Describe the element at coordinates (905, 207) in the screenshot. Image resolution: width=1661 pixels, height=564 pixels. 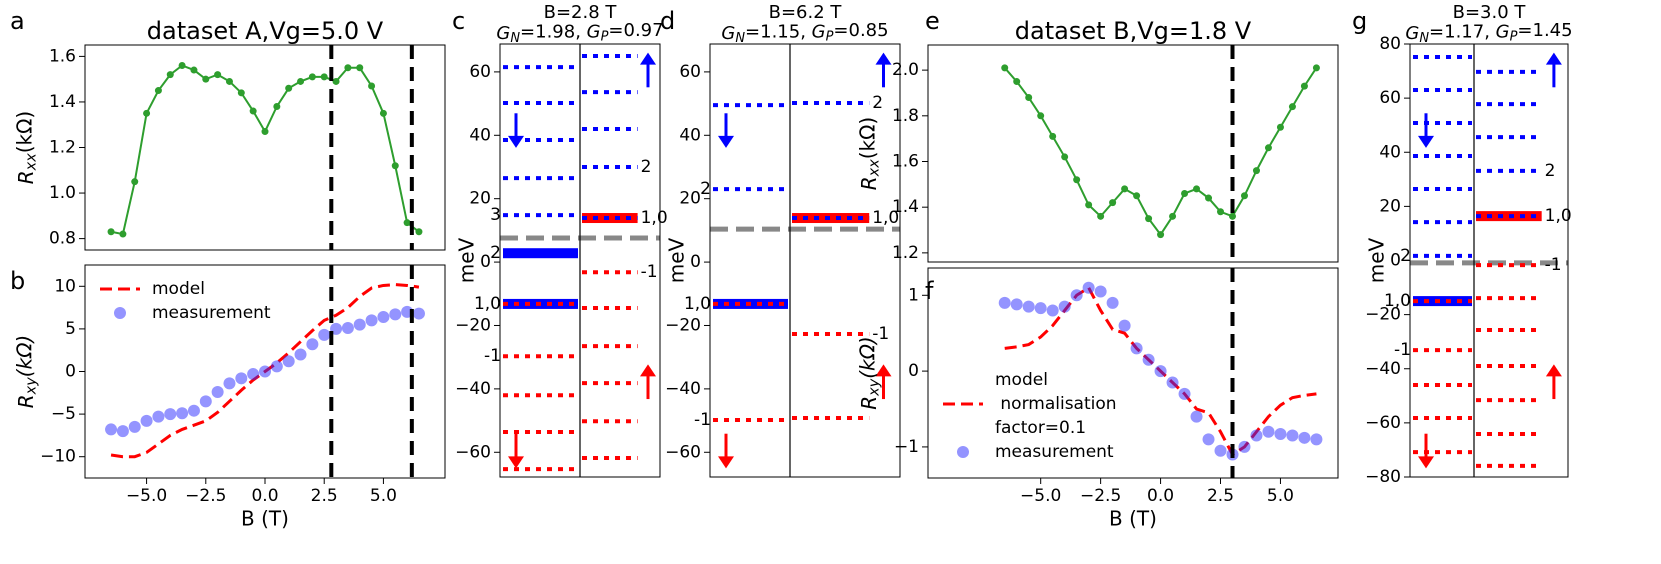
I see `y-tick-label: 1.4` at that location.